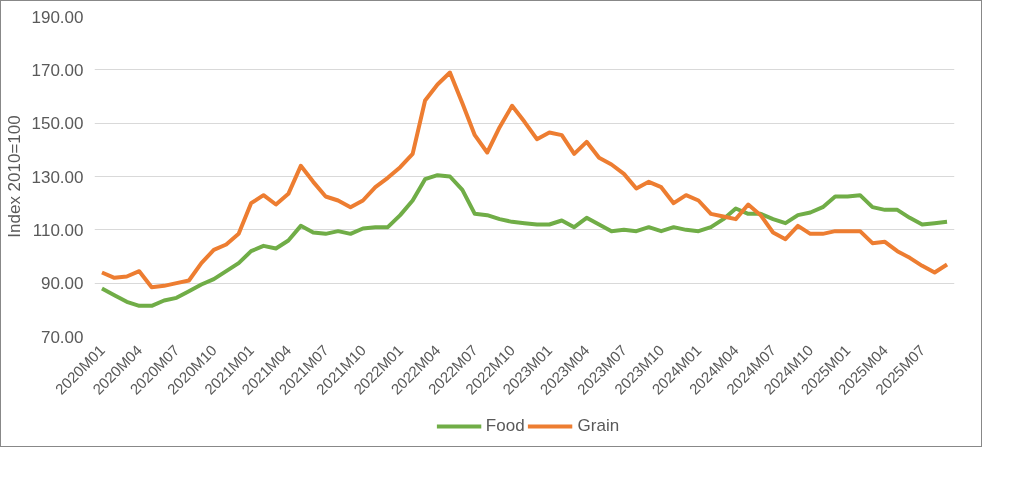 This screenshot has width=1011, height=500. What do you see at coordinates (62, 284) in the screenshot?
I see `y-tick-label: 90.00` at bounding box center [62, 284].